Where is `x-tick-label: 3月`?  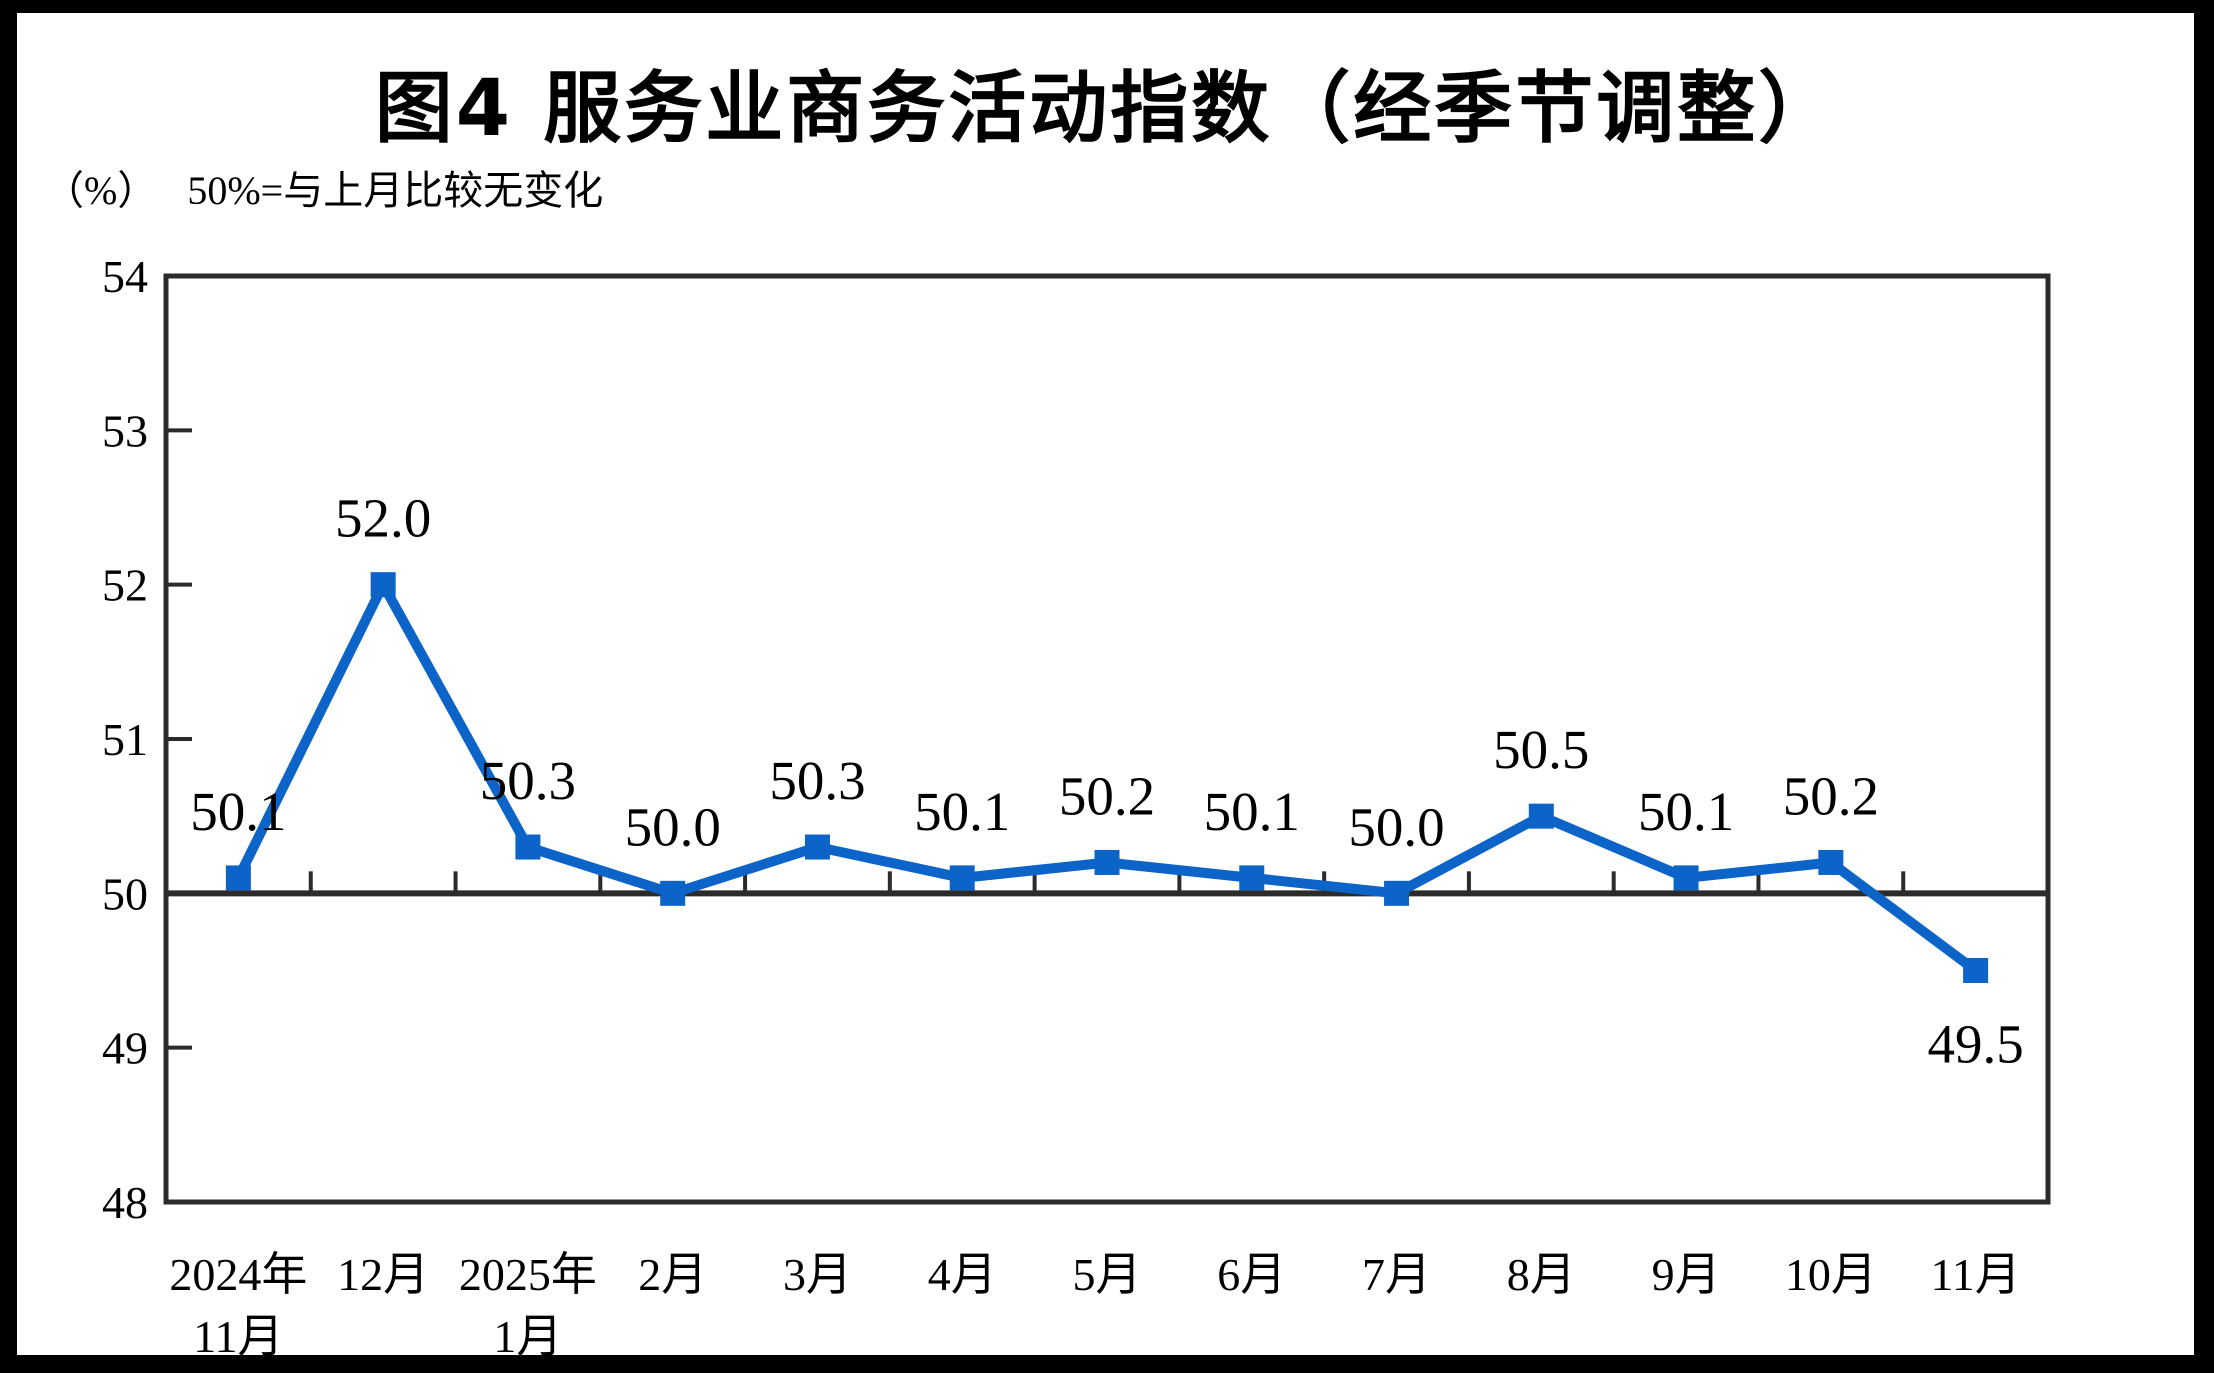
x-tick-label: 3月 is located at coordinates (817, 1274).